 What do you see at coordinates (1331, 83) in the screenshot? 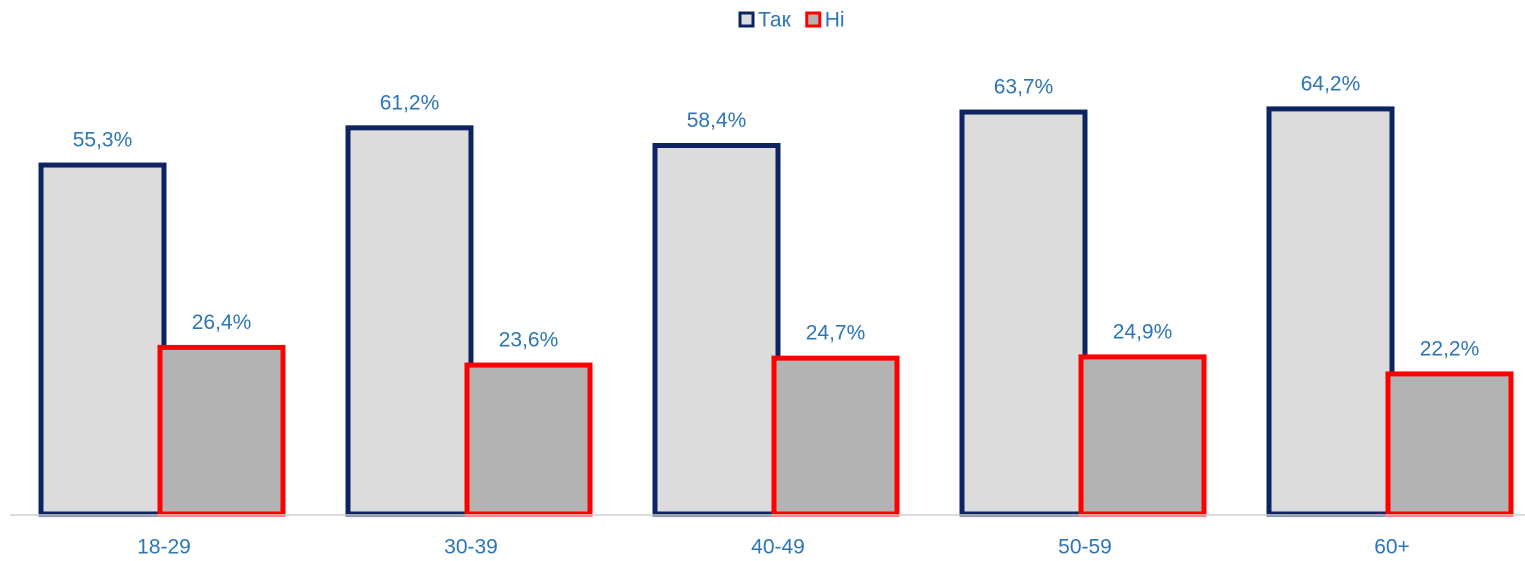
I see `value-label: 64,2%` at bounding box center [1331, 83].